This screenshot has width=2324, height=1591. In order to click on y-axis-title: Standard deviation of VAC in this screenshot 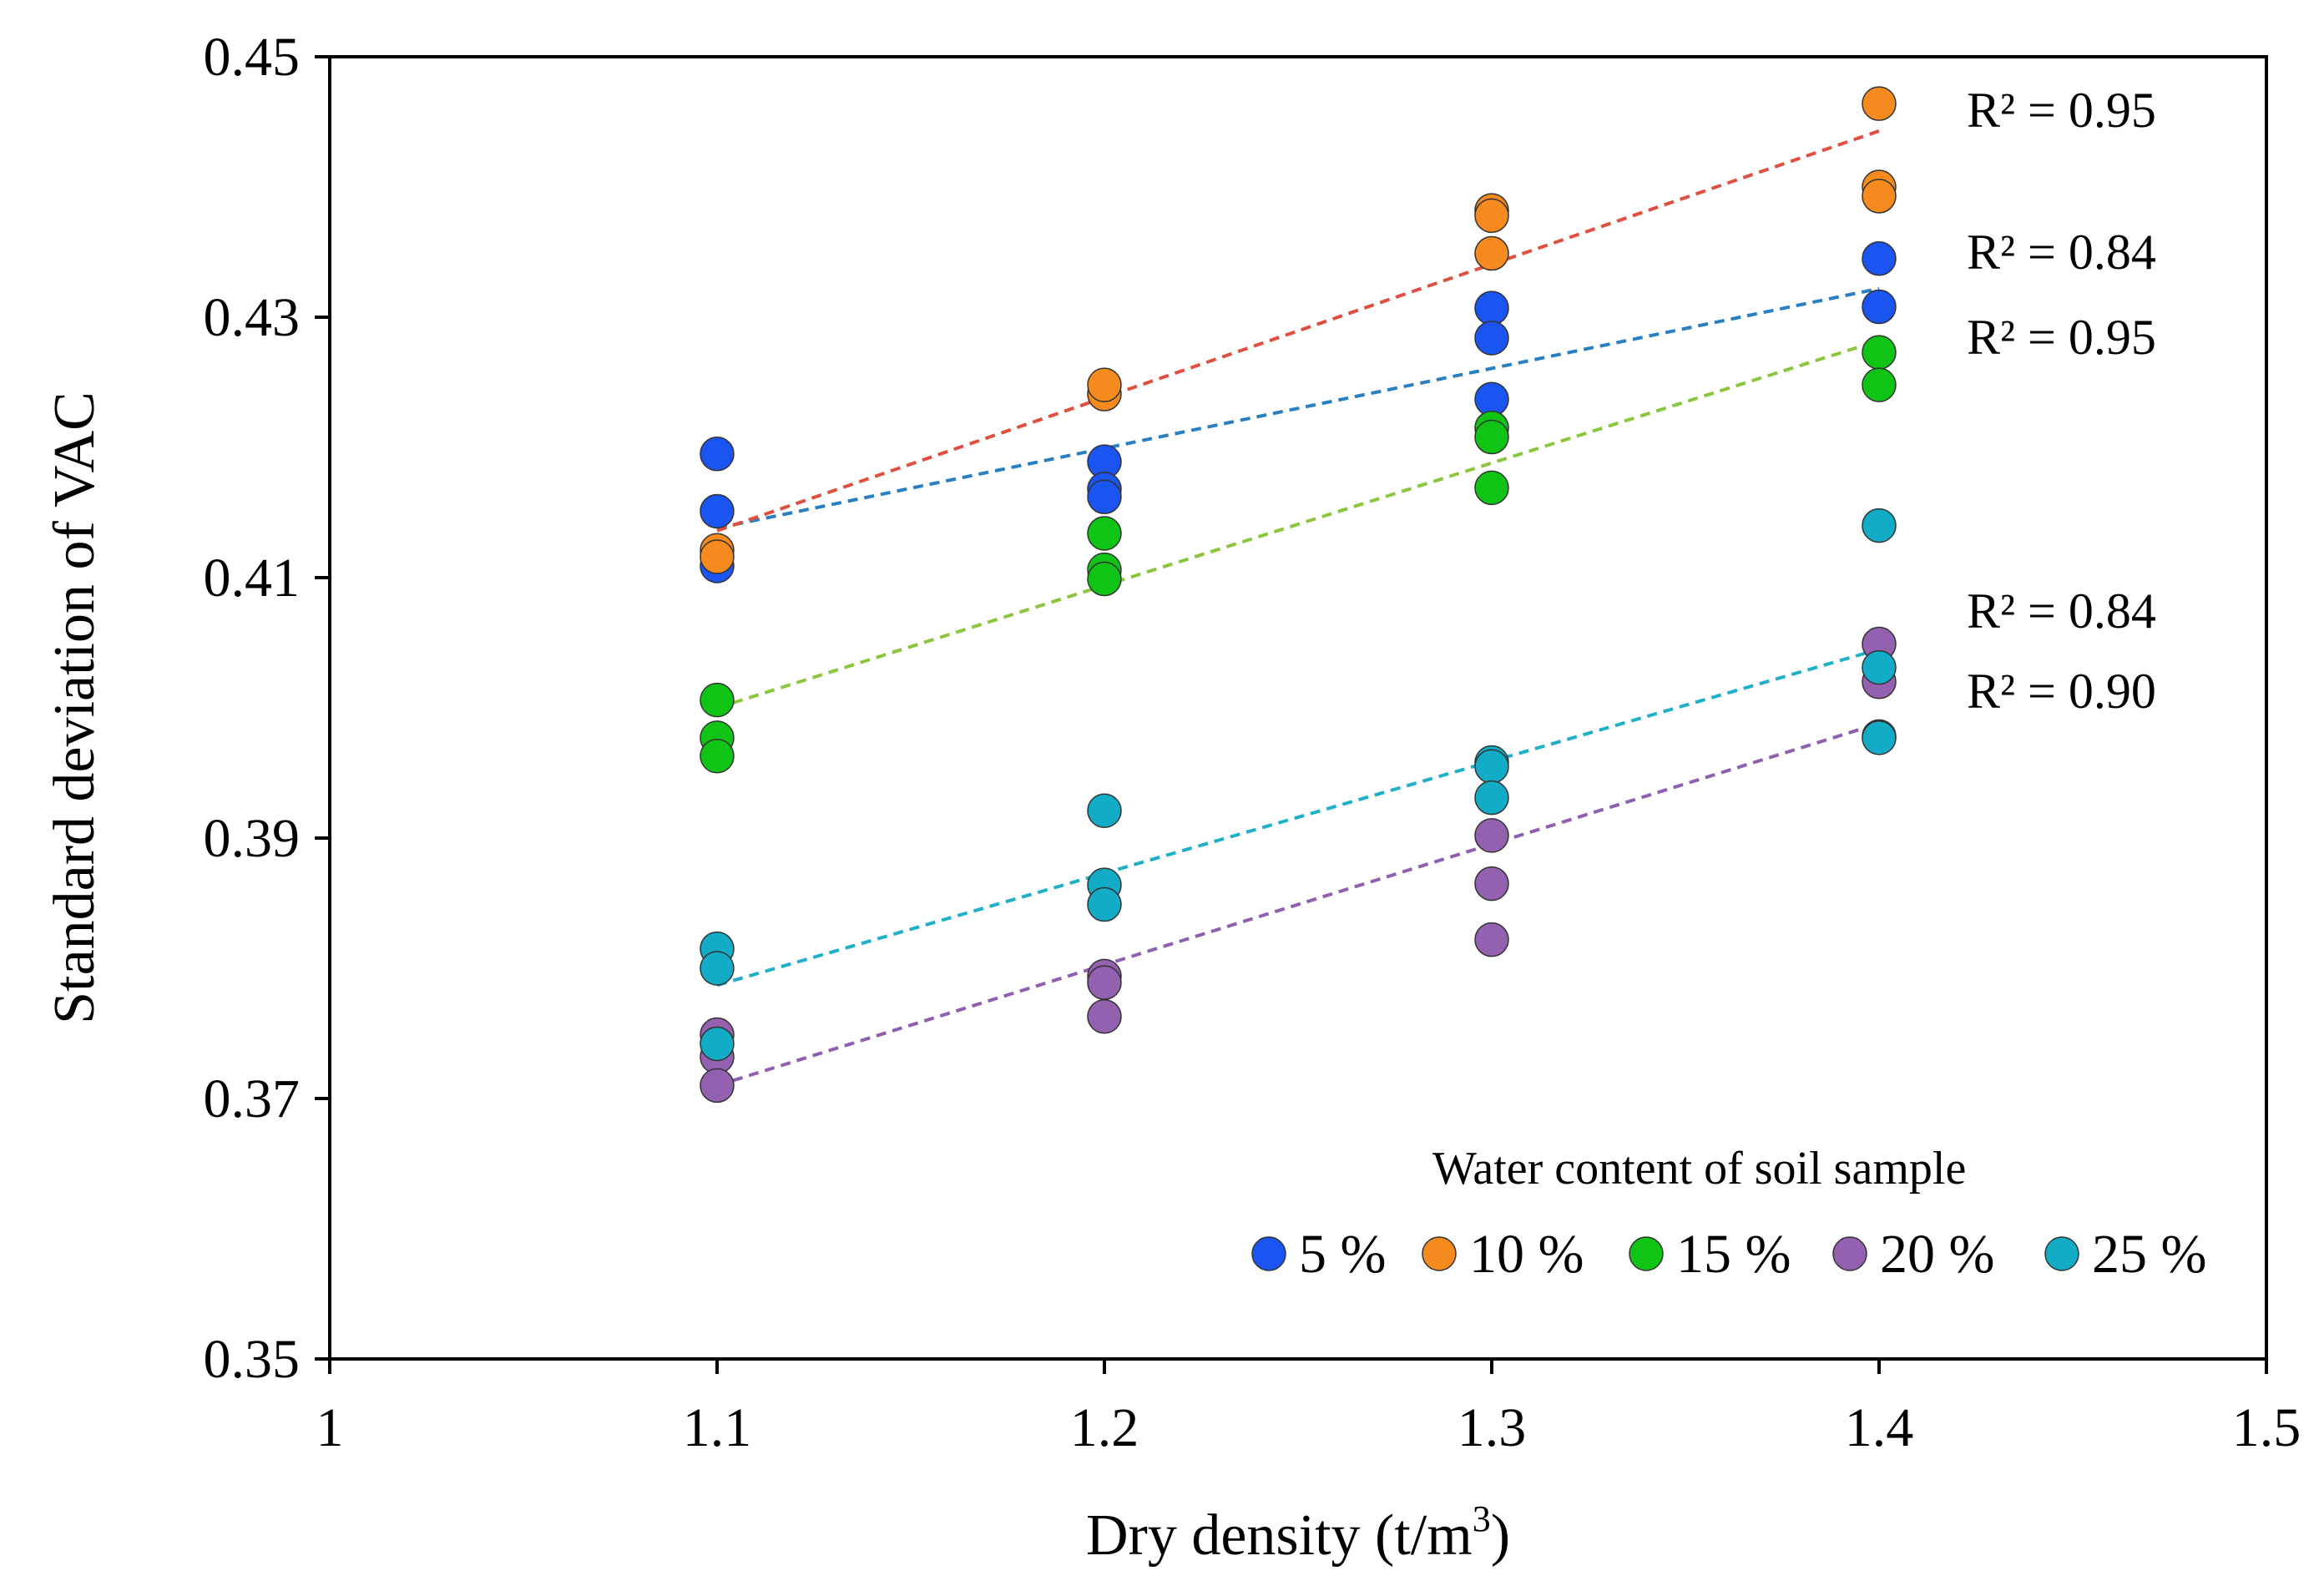, I will do `click(75, 707)`.